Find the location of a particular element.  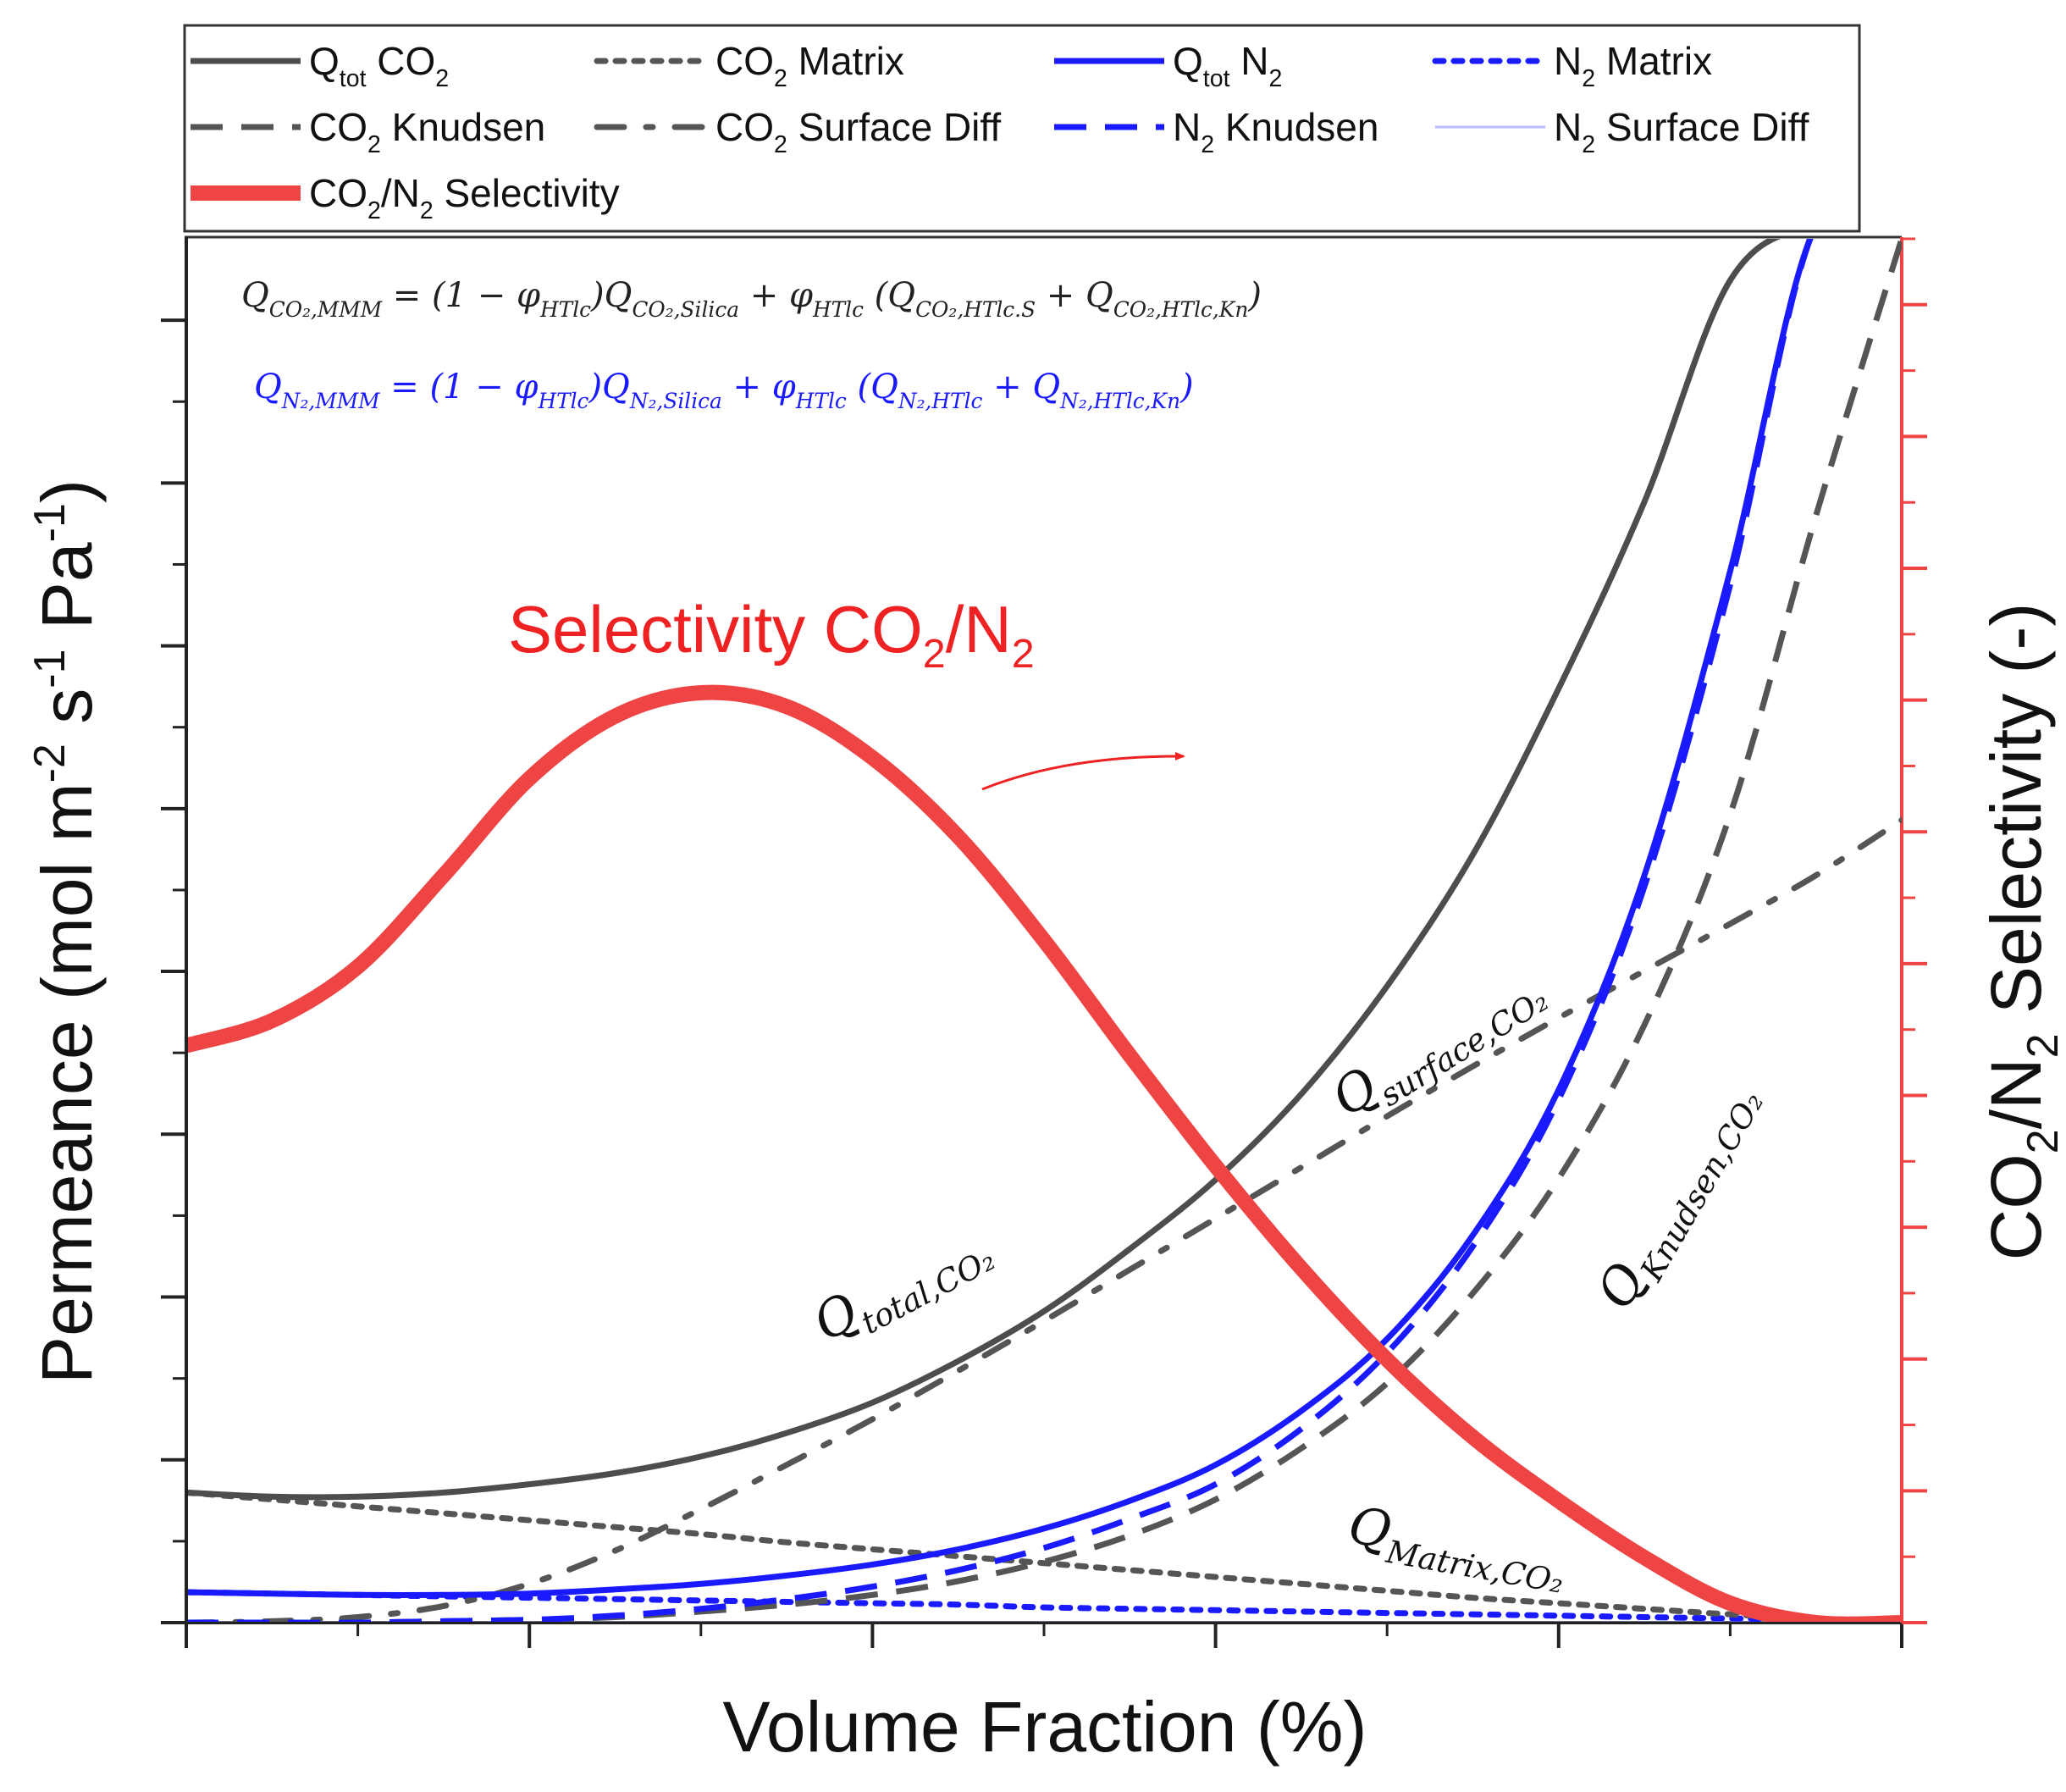

legend-item: N2 Surface Diff is located at coordinates (1622, 131).